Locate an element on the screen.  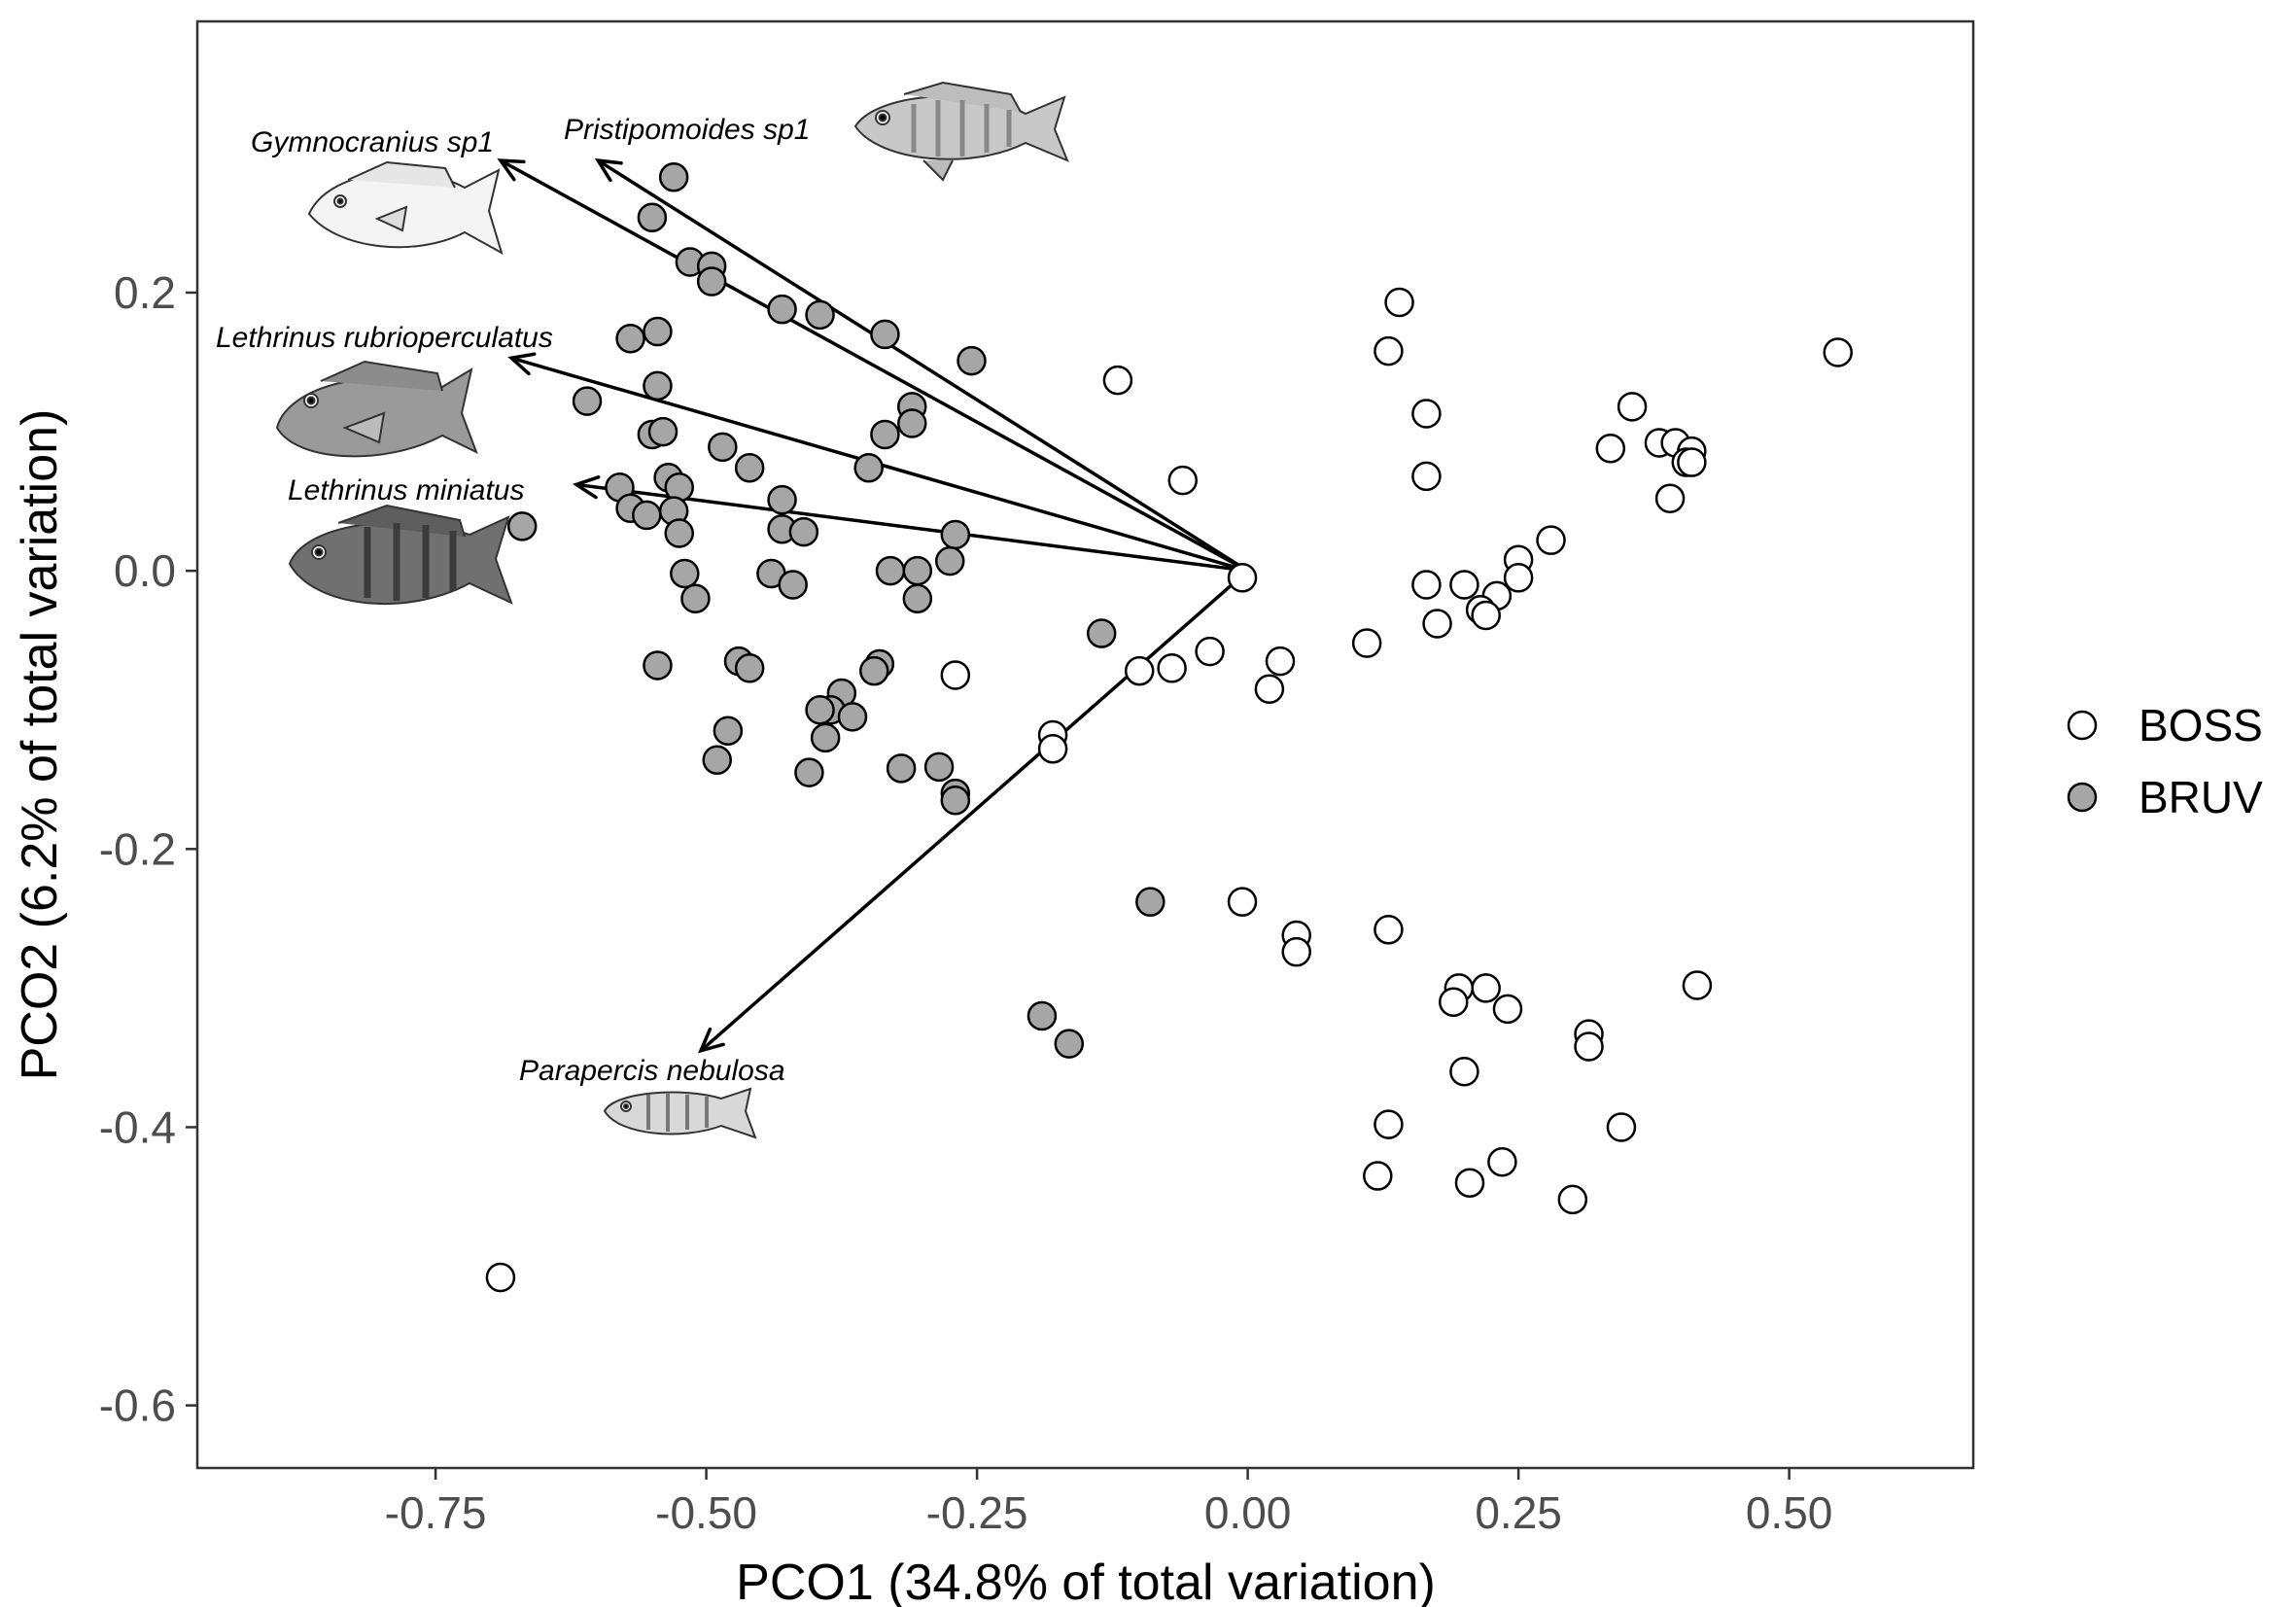
species-label-lethrinus-rubrioperculatus: Lethrinus rubrioperculatus is located at coordinates (384, 338).